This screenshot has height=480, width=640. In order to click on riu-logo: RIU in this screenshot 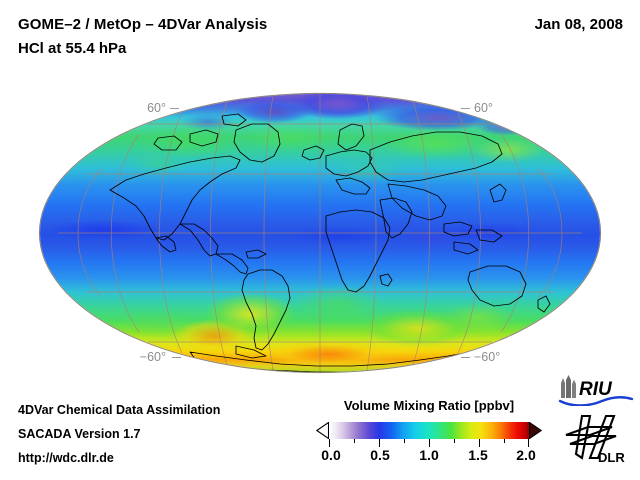, I will do `click(596, 390)`.